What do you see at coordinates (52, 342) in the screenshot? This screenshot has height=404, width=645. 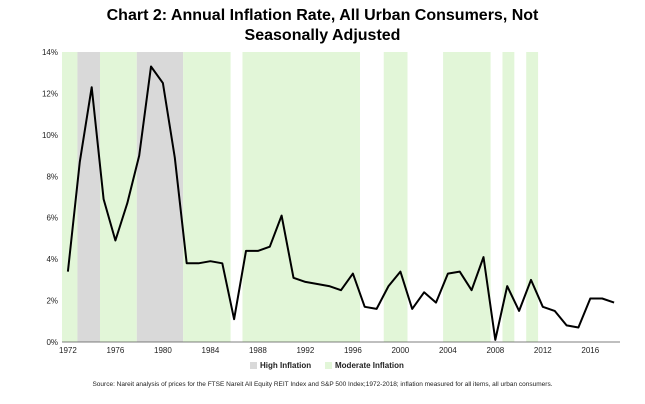 I see `y-tick-label: 0%` at bounding box center [52, 342].